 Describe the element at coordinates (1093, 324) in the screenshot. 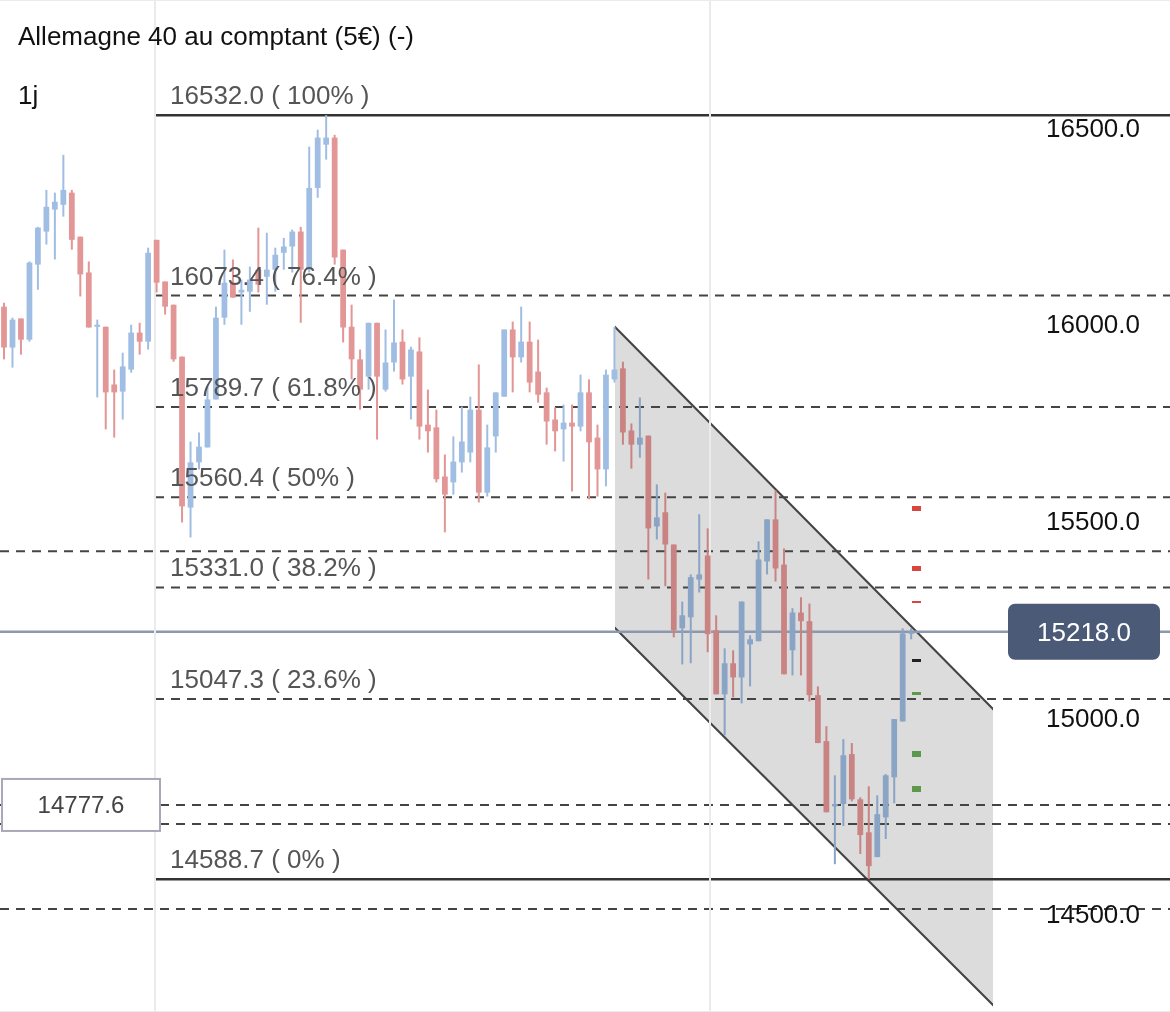

I see `y-tick-label: 16000.0` at that location.